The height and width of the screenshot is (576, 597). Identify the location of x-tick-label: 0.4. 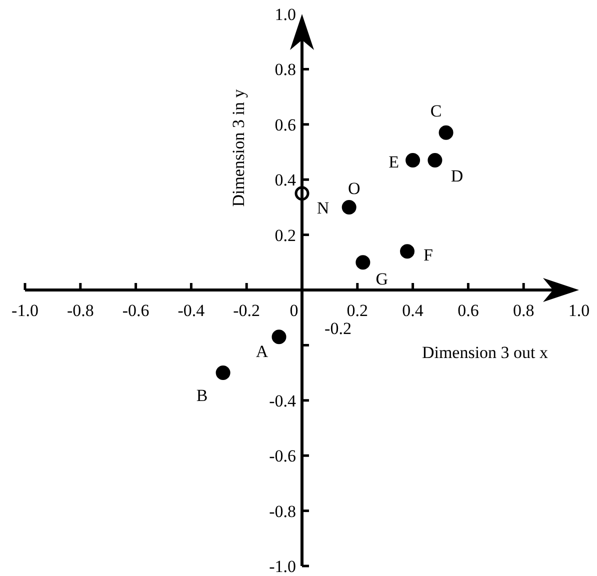
(413, 310).